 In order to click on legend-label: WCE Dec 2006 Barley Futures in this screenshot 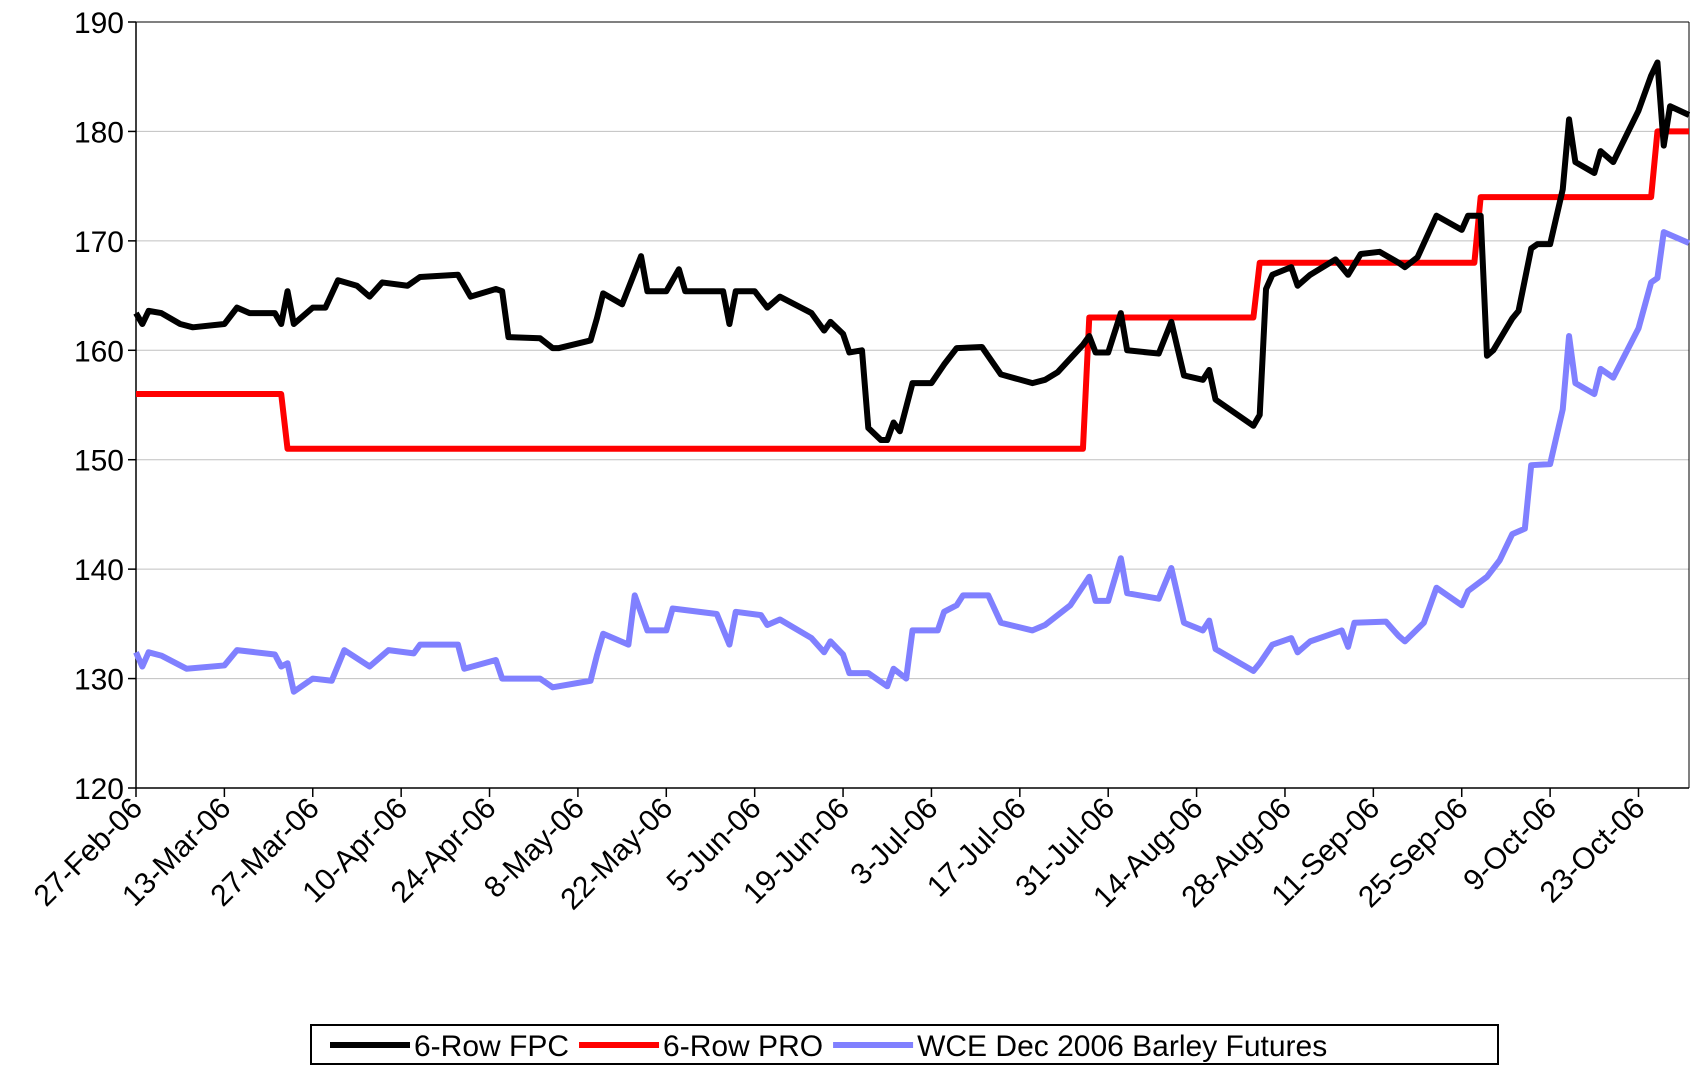, I will do `click(1122, 1046)`.